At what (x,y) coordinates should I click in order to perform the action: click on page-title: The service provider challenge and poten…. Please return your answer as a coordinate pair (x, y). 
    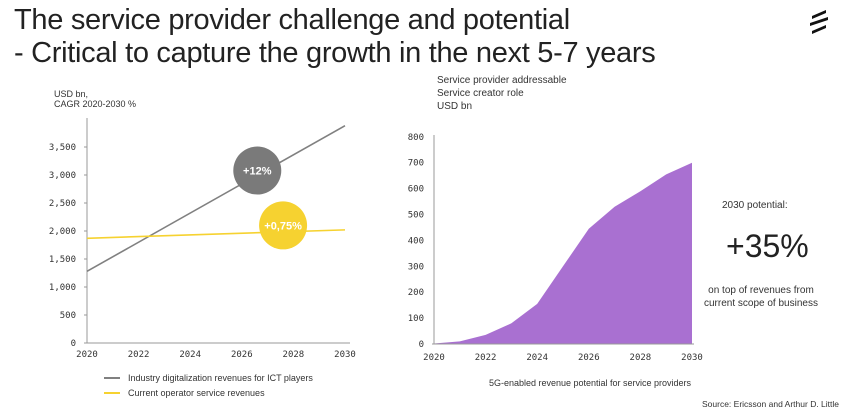
    Looking at the image, I should click on (335, 37).